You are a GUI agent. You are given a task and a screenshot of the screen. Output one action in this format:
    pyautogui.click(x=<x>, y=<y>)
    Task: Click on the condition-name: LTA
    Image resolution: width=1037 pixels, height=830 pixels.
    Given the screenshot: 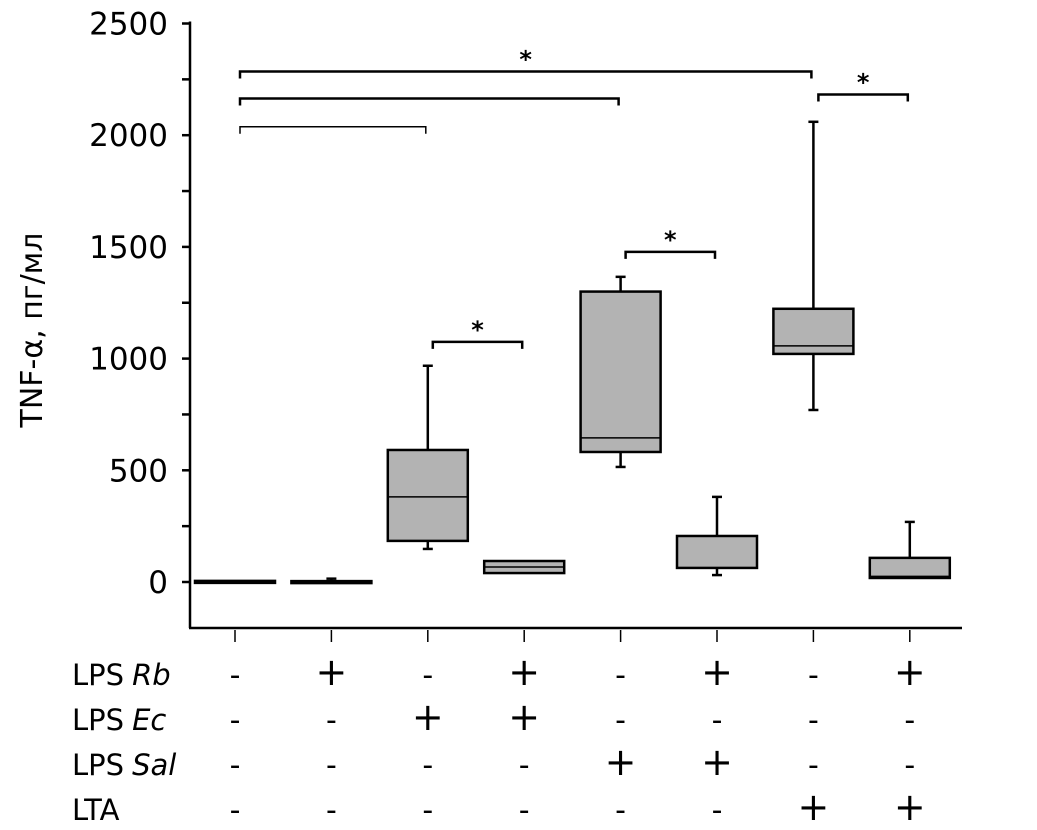 What is the action you would take?
    pyautogui.click(x=96, y=810)
    